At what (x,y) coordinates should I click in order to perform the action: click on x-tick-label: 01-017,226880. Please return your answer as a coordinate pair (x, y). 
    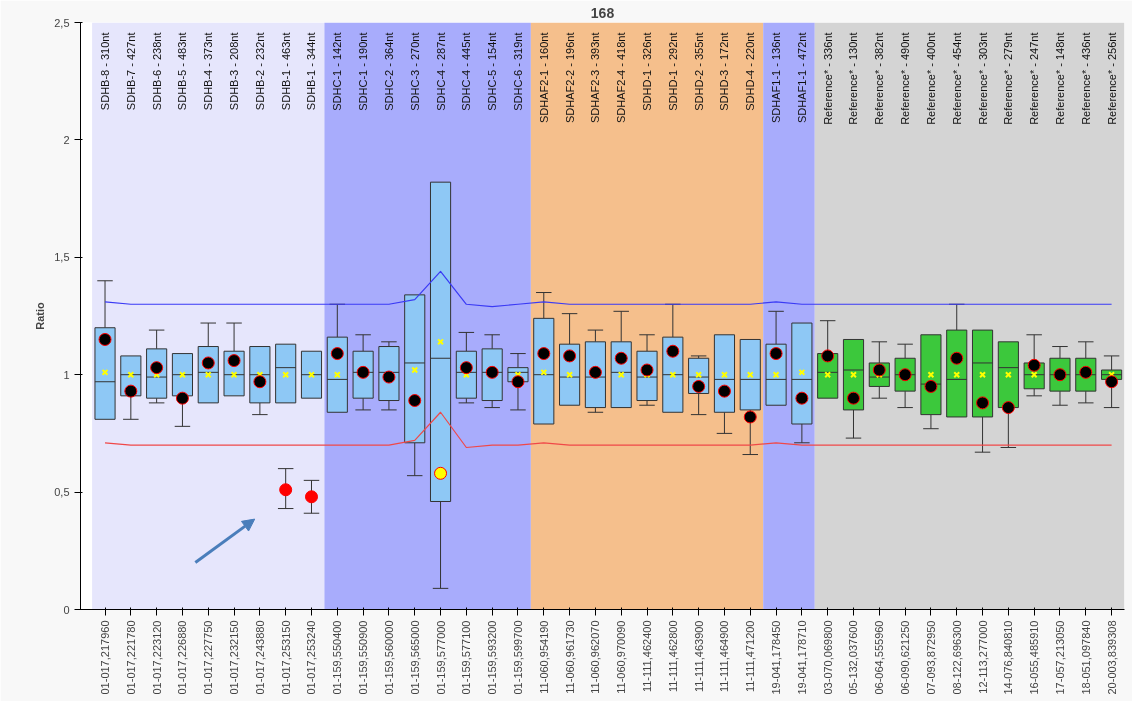
    Looking at the image, I should click on (182, 657).